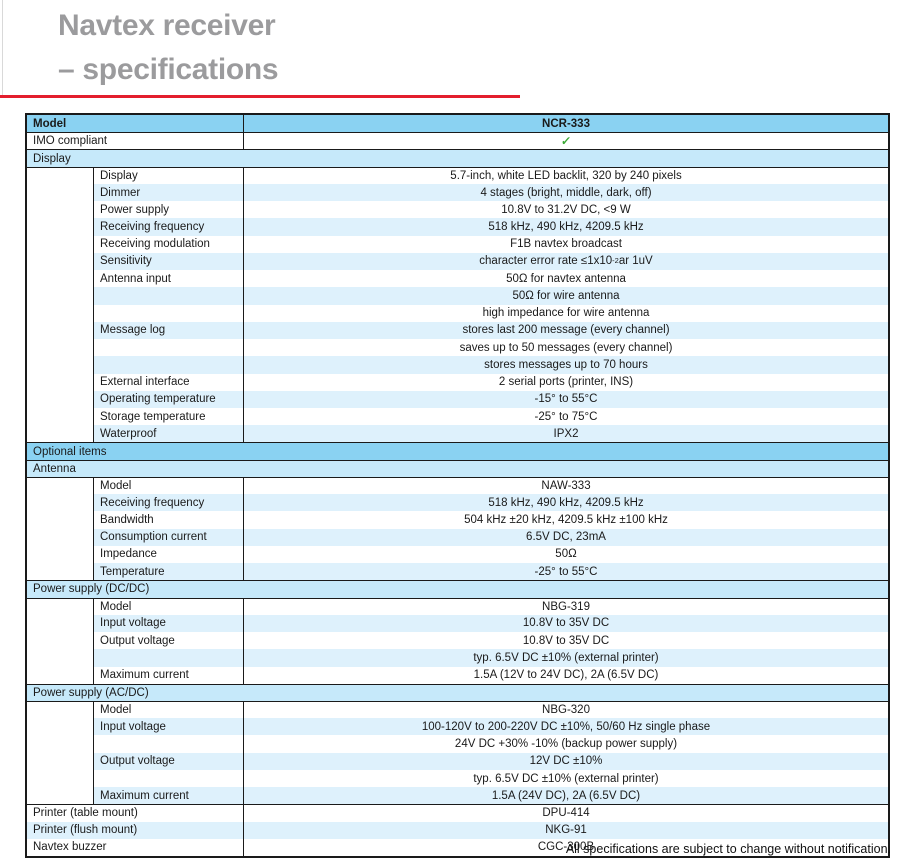  Describe the element at coordinates (457, 313) in the screenshot. I see `spec-row: high impedance for wire antenna` at that location.